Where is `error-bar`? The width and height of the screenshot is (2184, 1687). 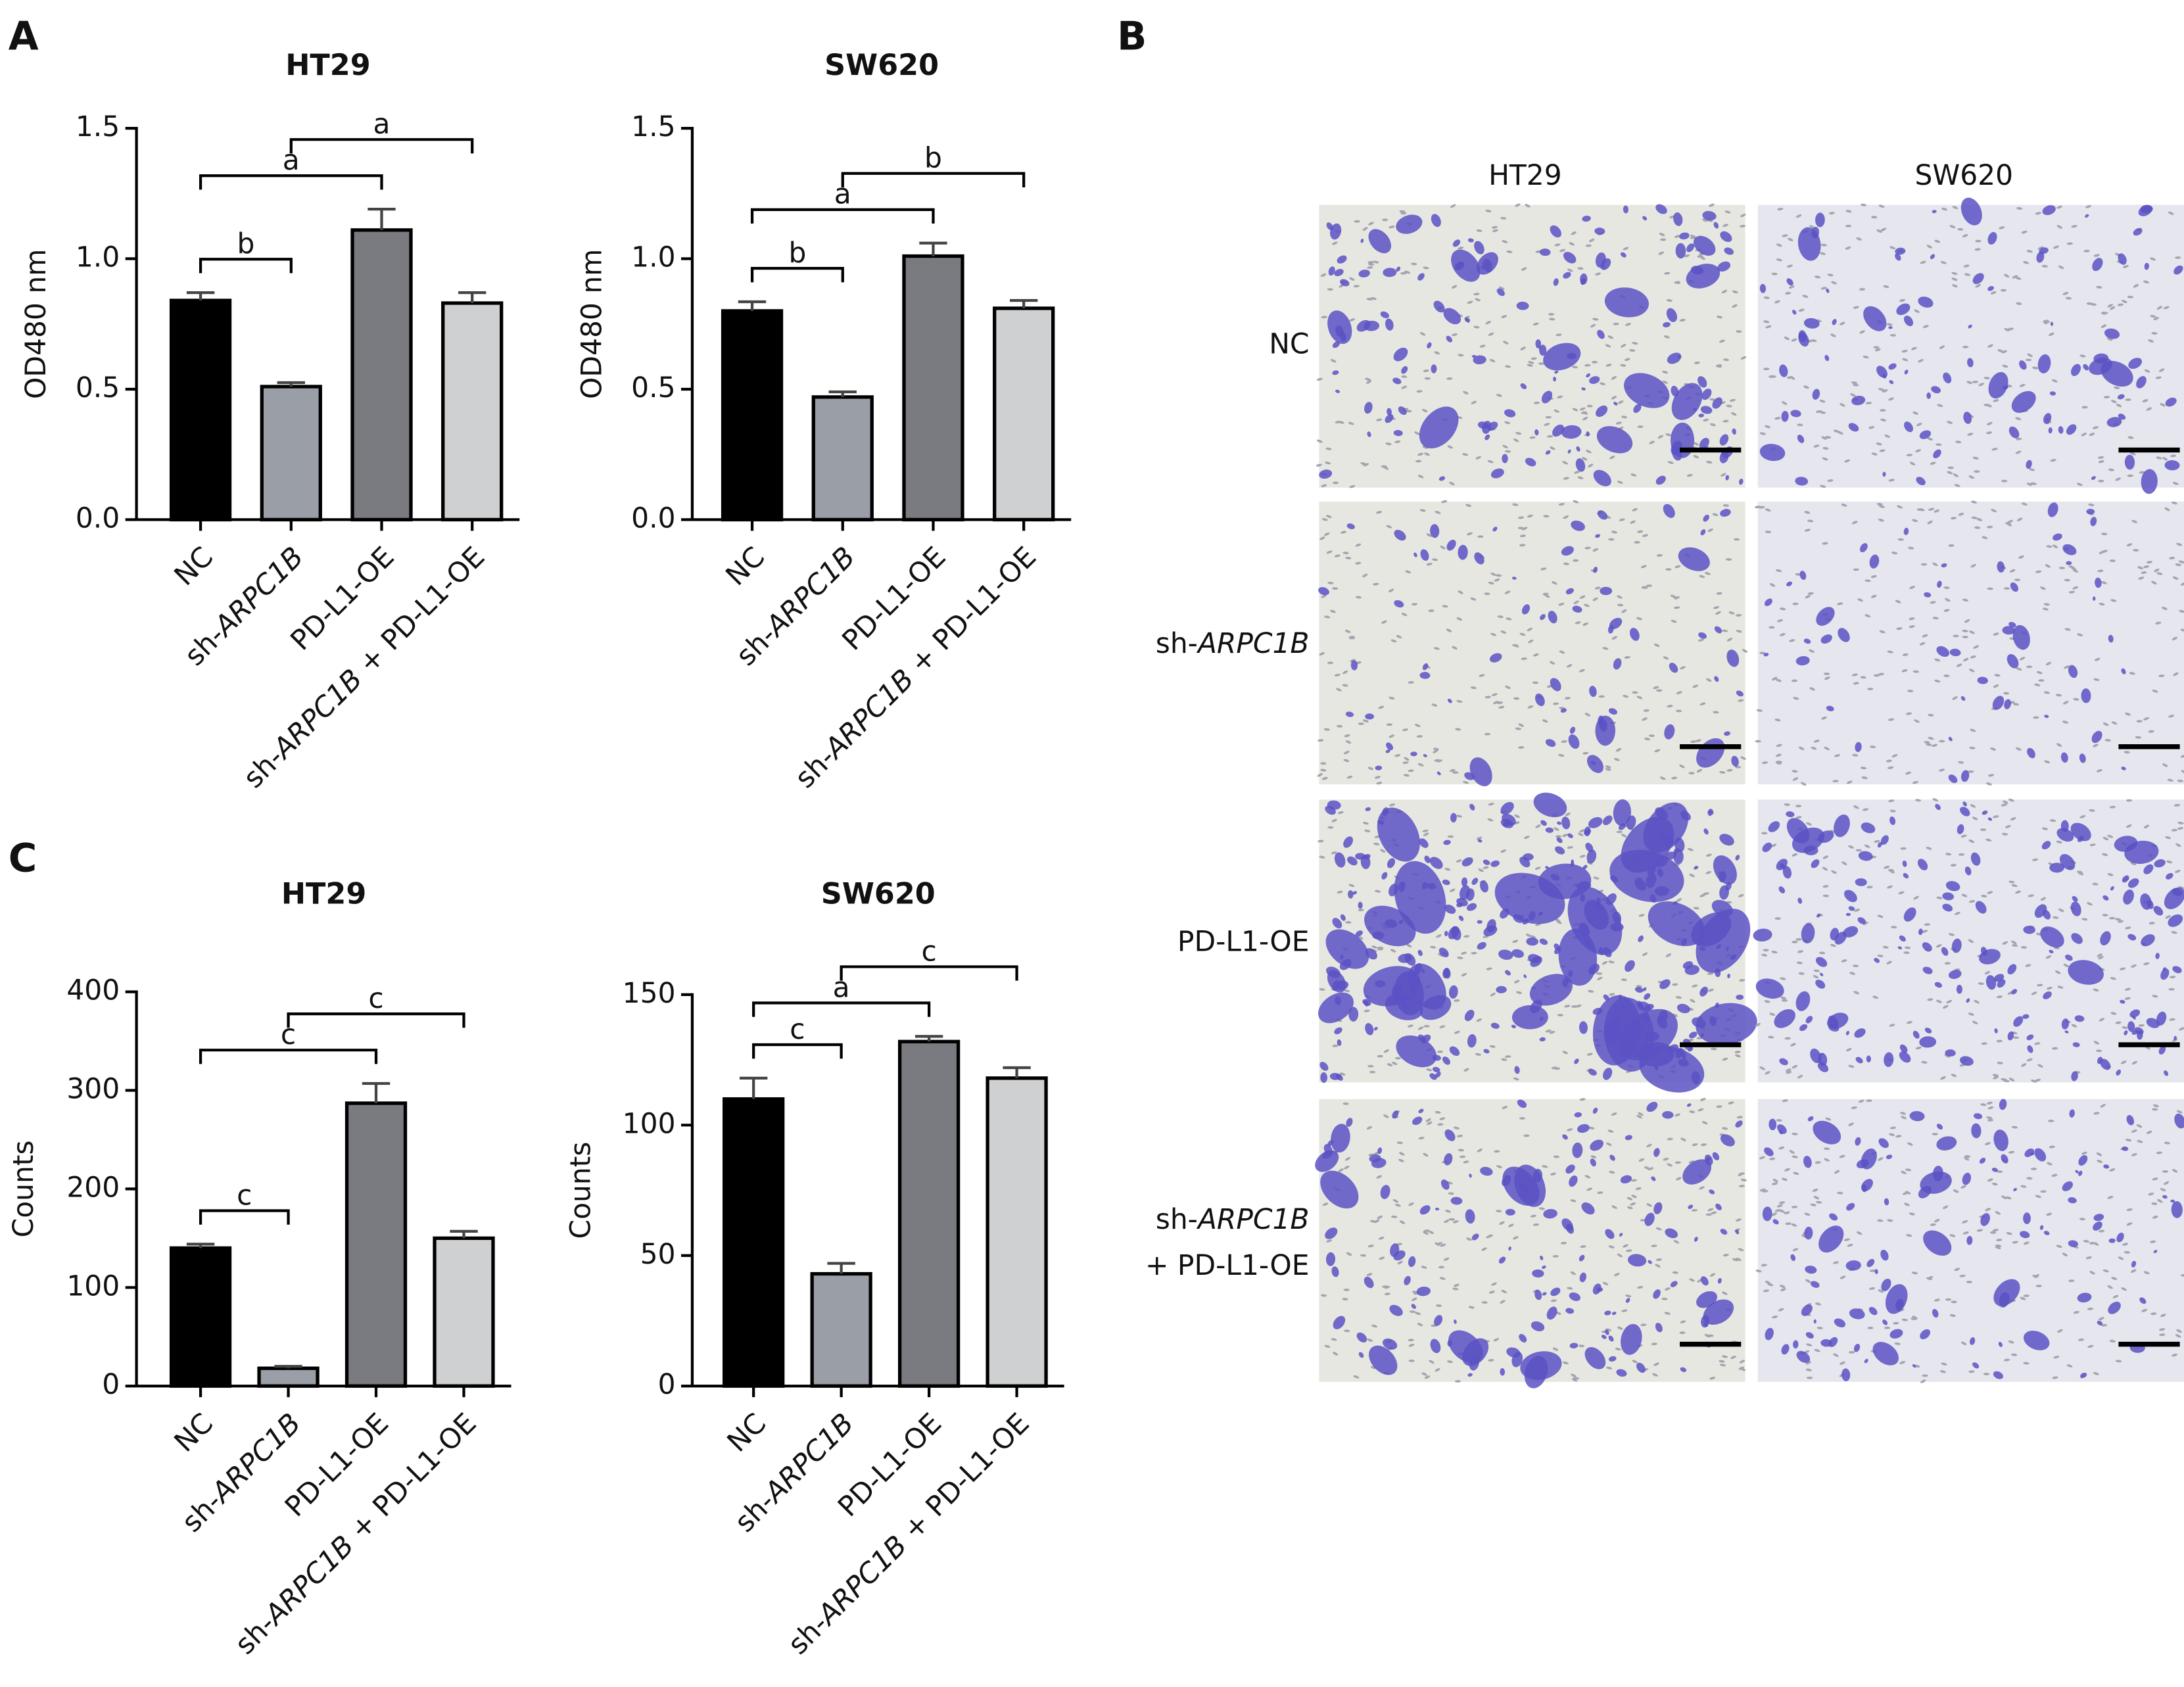
error-bar is located at coordinates (472, 297).